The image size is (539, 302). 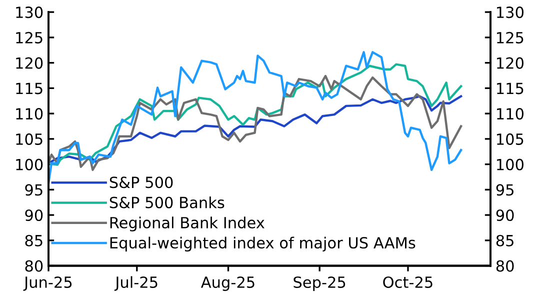 I want to click on legend-label: S&P 500, so click(x=141, y=182).